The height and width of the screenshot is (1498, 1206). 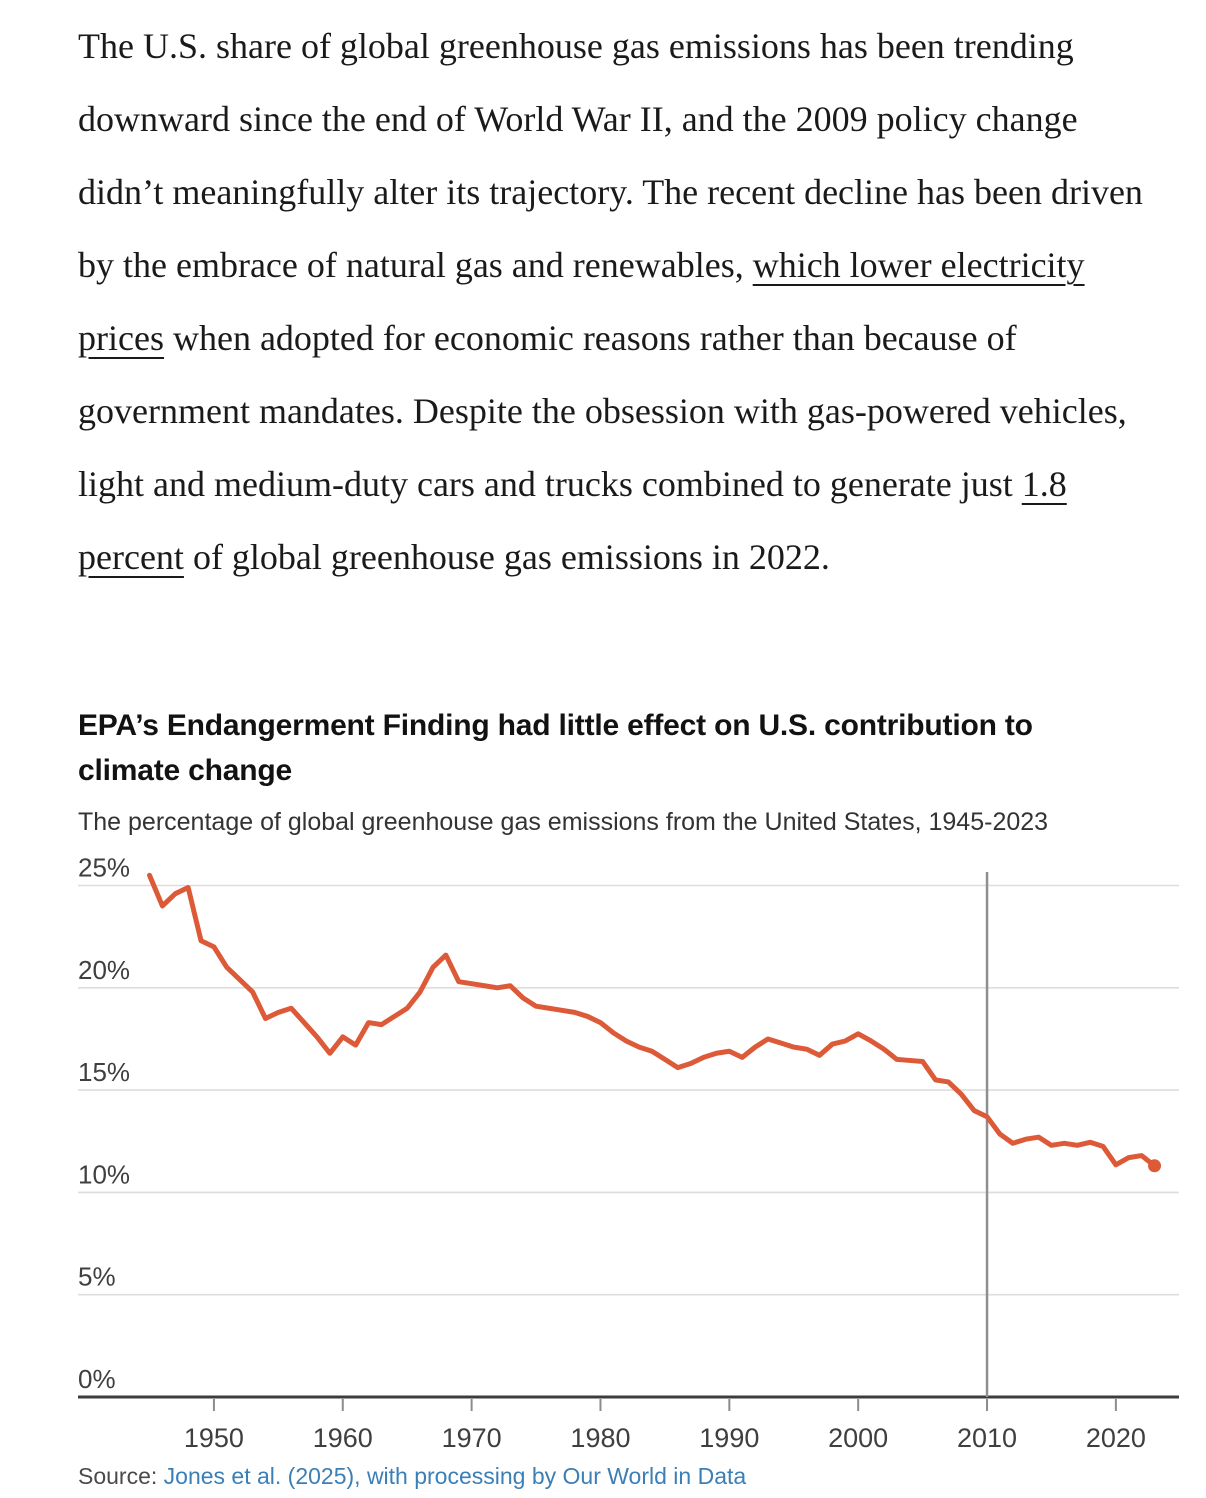 I want to click on x-axis-label: 2010, so click(x=987, y=1438).